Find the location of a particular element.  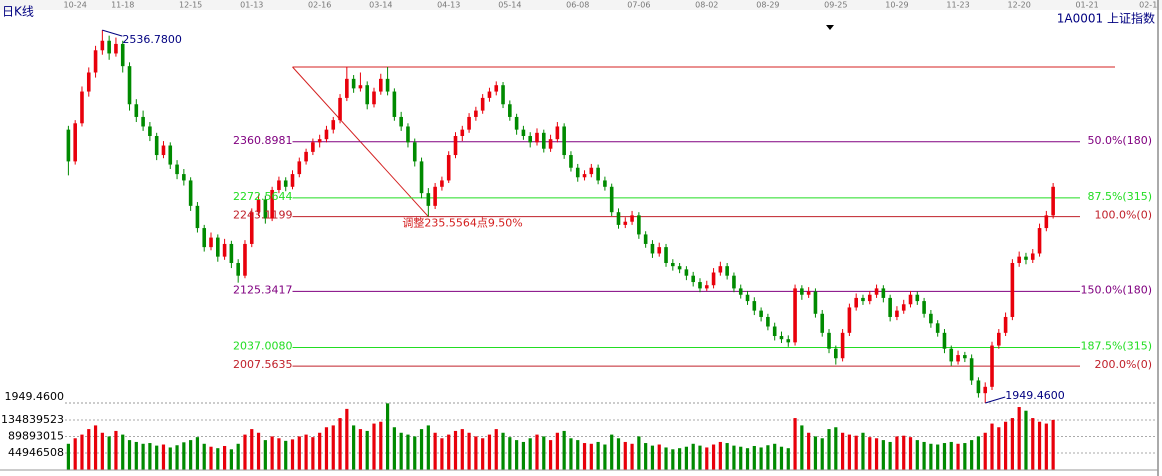

volume-tick-label: 89893015 is located at coordinates (36, 435).